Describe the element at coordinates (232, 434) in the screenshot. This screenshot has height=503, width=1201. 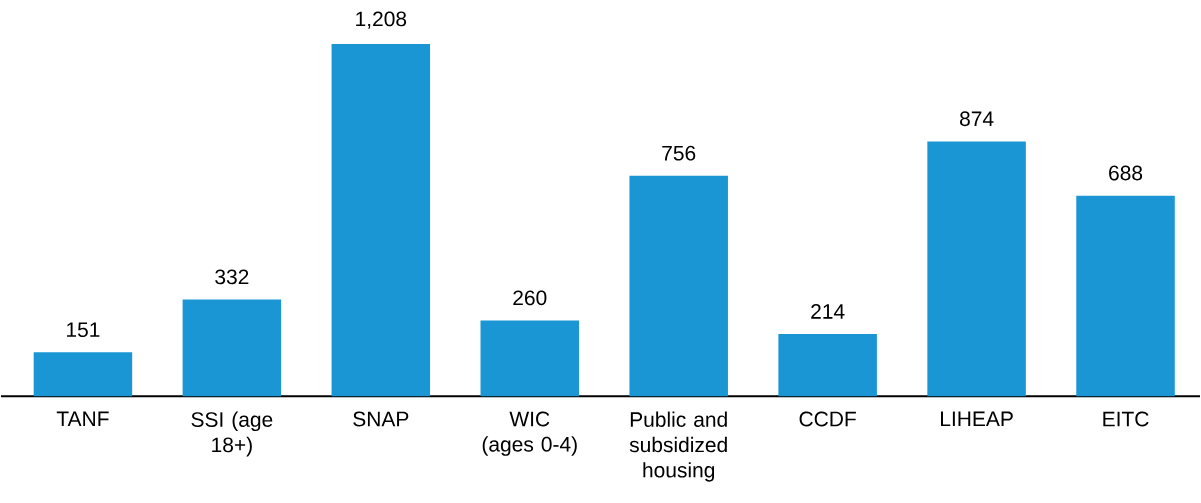
I see `x-tick-label: SSI (age 18+)` at that location.